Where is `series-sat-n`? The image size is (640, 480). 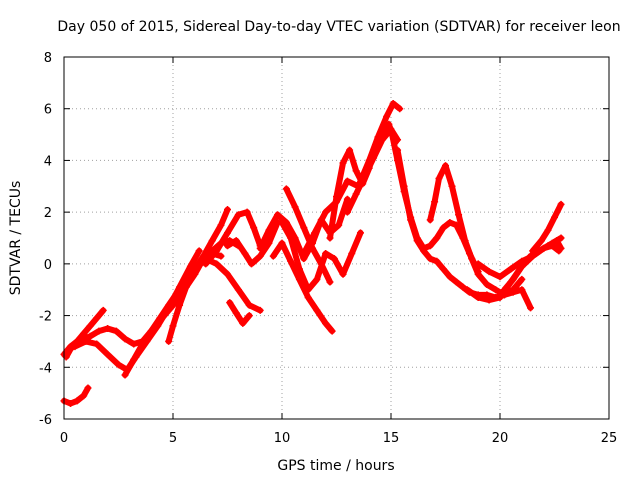 series-sat-n is located at coordinates (308, 235).